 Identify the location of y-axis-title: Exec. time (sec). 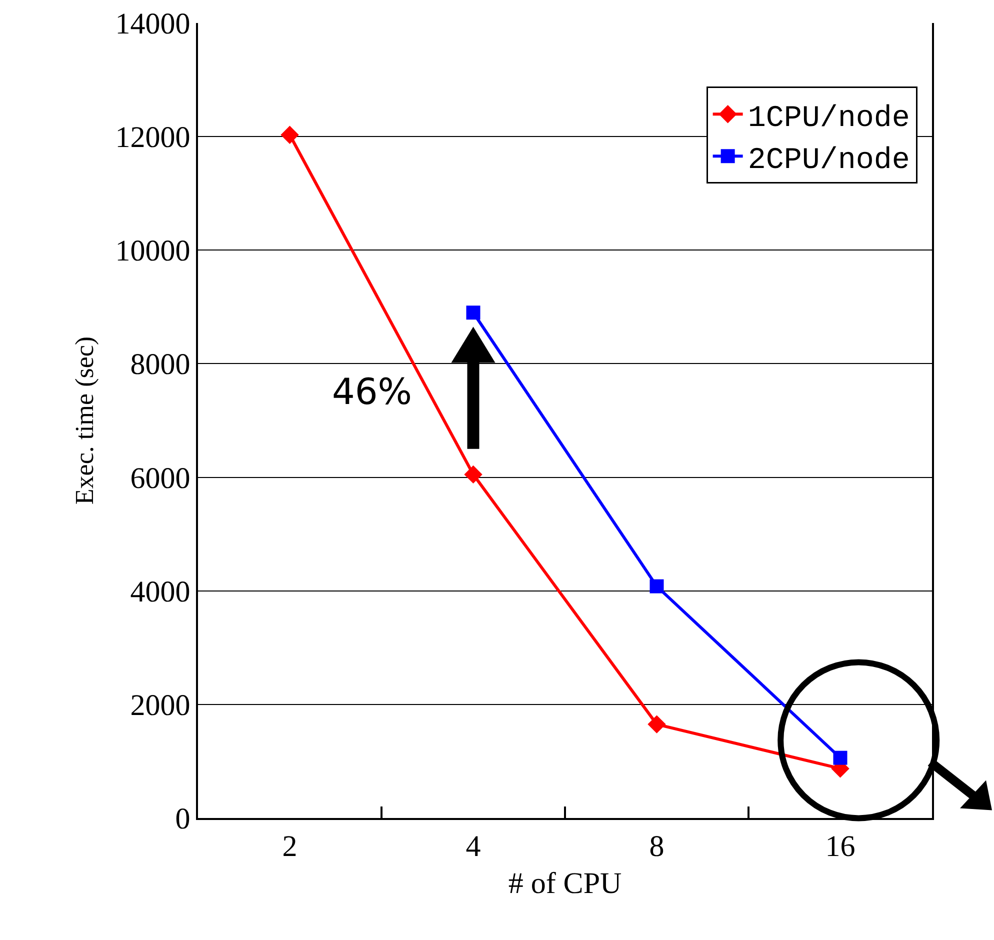
(85, 420).